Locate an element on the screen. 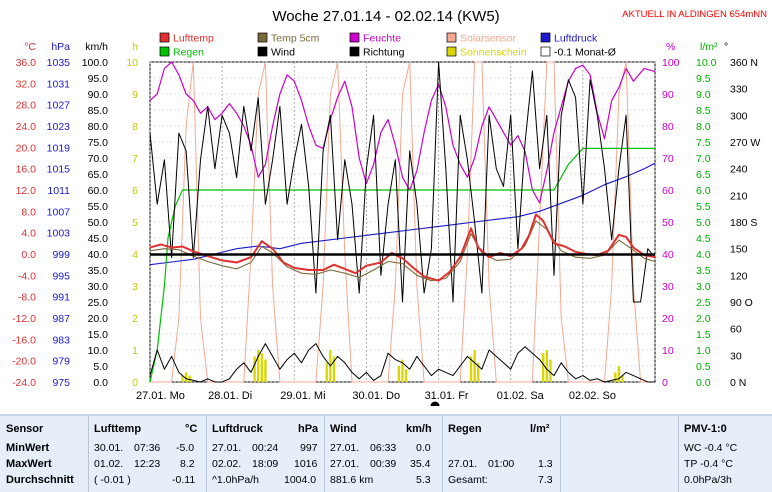 This screenshot has height=492, width=772. legend-label: Wind is located at coordinates (283, 53).